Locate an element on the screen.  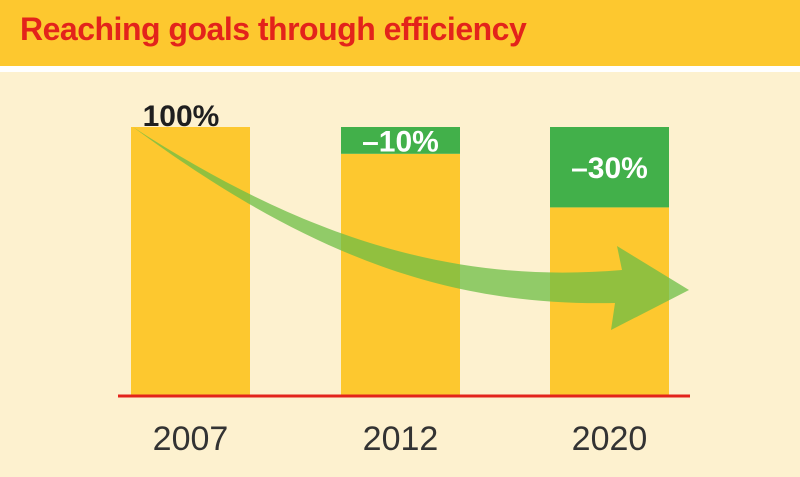
bar-2007 is located at coordinates (190, 261).